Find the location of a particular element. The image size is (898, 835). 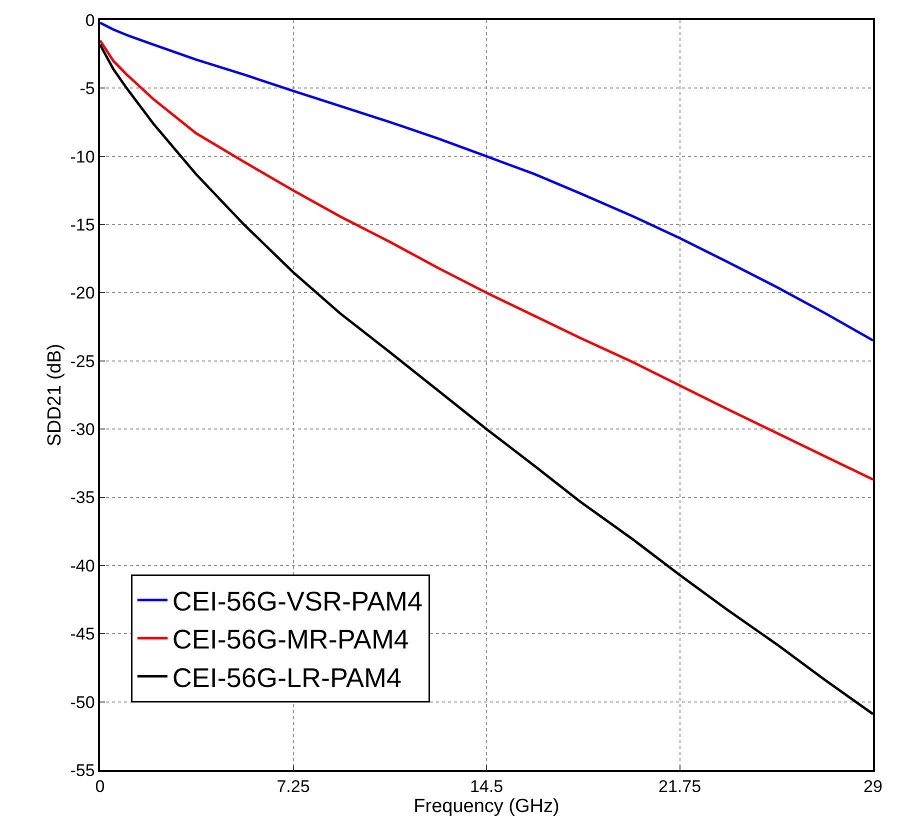

x-tick-label: 29 is located at coordinates (873, 786).